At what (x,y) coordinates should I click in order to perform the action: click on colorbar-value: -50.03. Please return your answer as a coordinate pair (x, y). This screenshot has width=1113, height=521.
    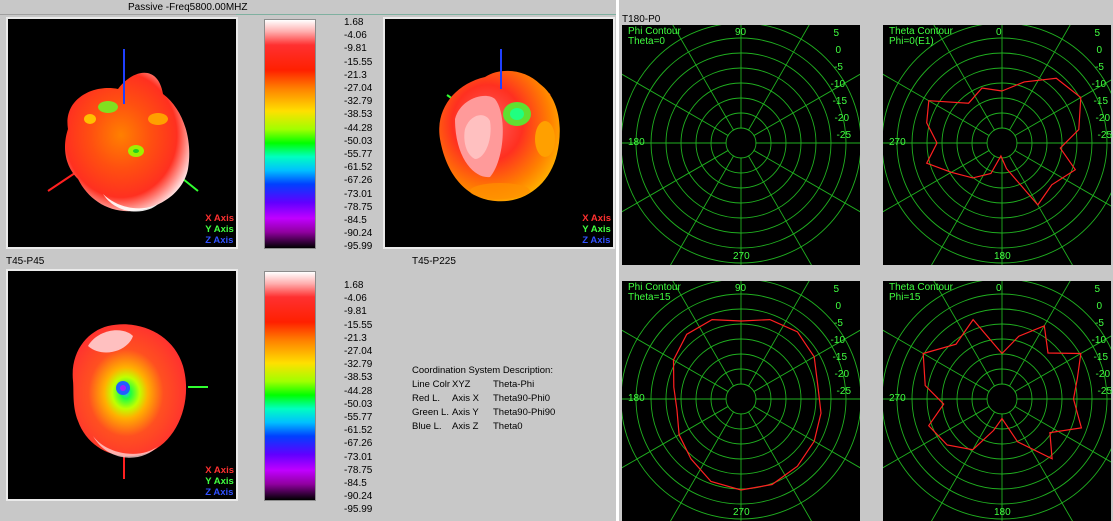
    Looking at the image, I should click on (358, 404).